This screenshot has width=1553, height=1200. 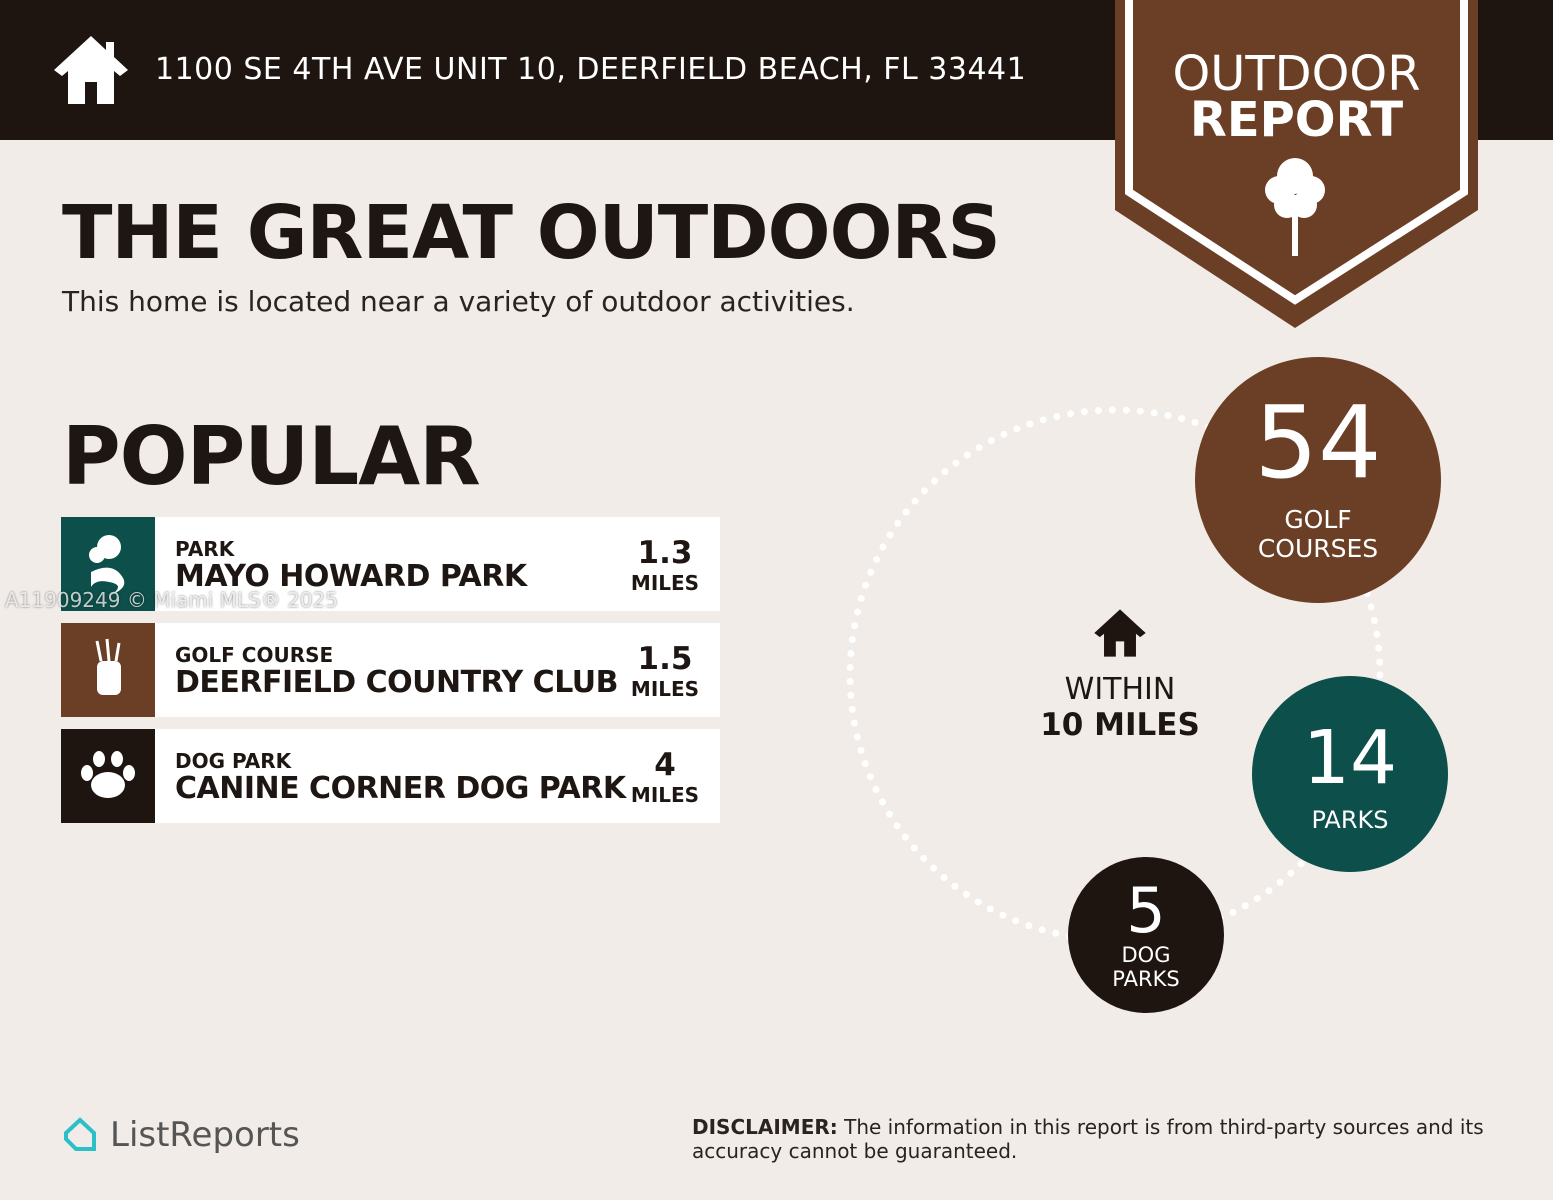 What do you see at coordinates (271, 456) in the screenshot?
I see `popular-heading: POPULAR` at bounding box center [271, 456].